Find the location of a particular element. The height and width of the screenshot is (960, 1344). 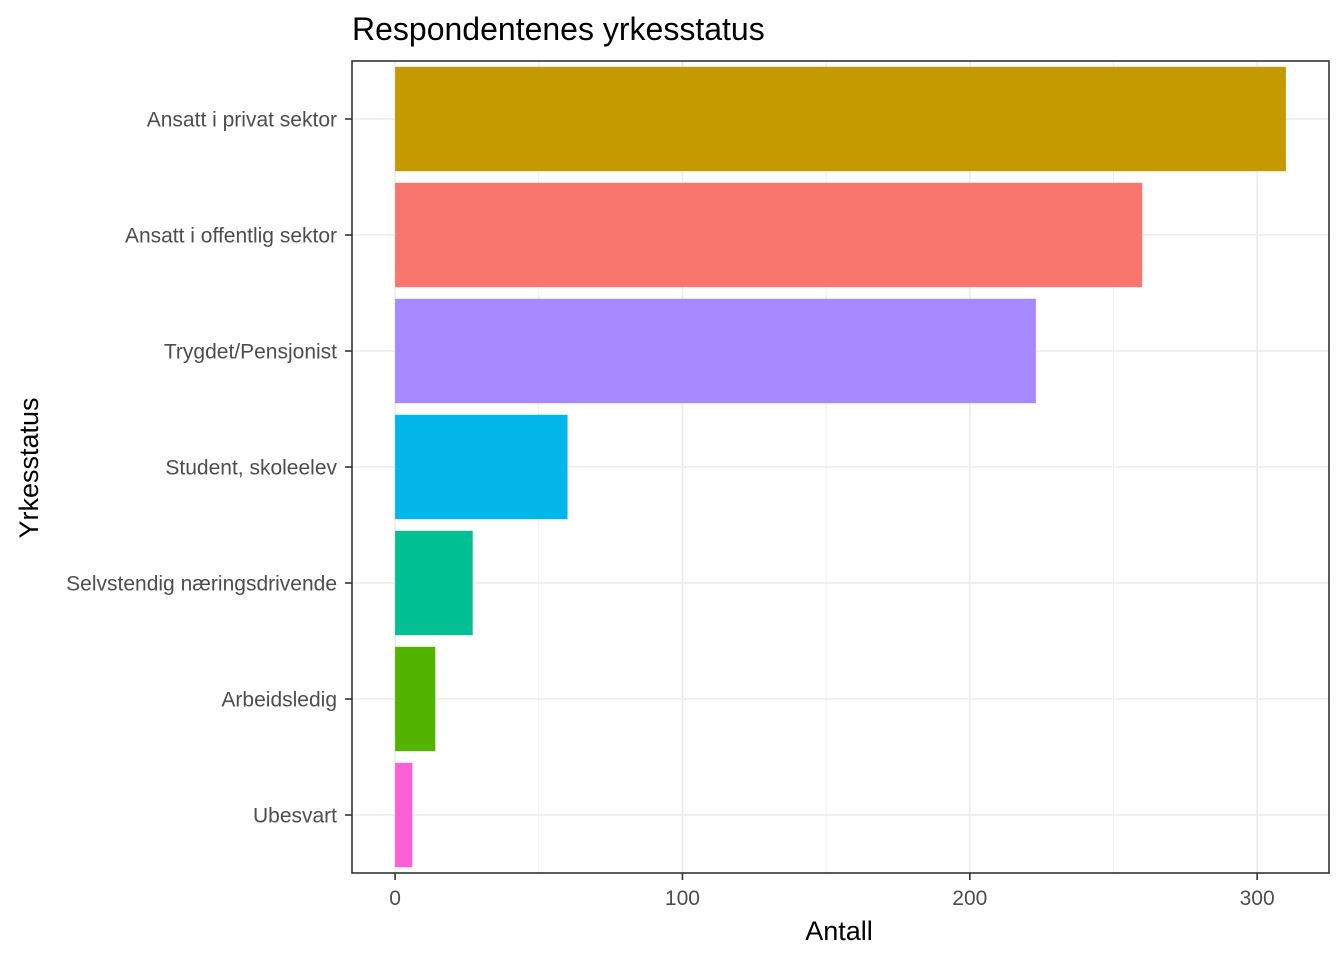

chart-title: Respondentenes yrkesstatus is located at coordinates (558, 29).